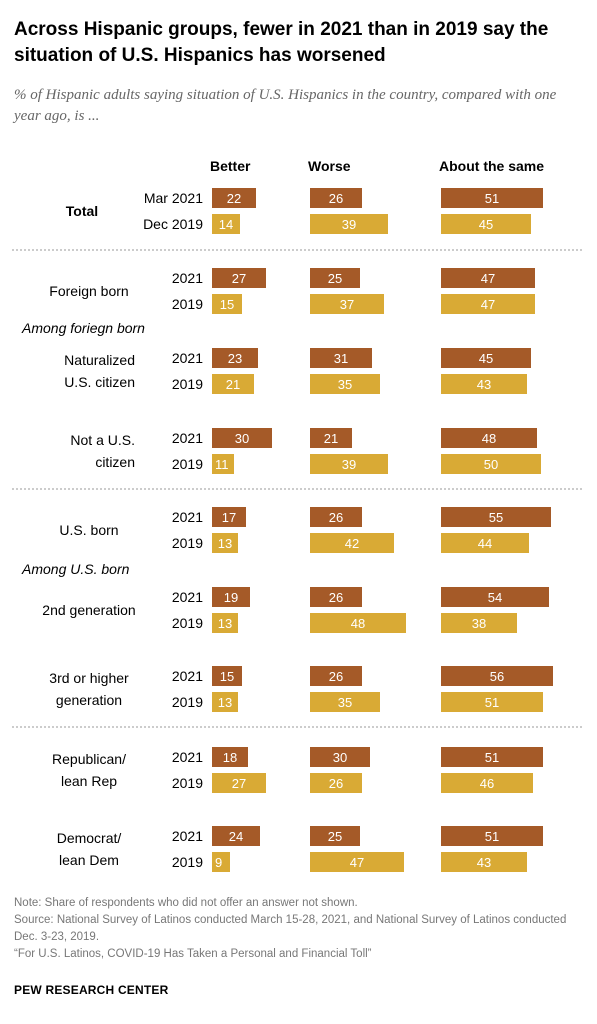  Describe the element at coordinates (230, 166) in the screenshot. I see `column-header-0: Better` at that location.